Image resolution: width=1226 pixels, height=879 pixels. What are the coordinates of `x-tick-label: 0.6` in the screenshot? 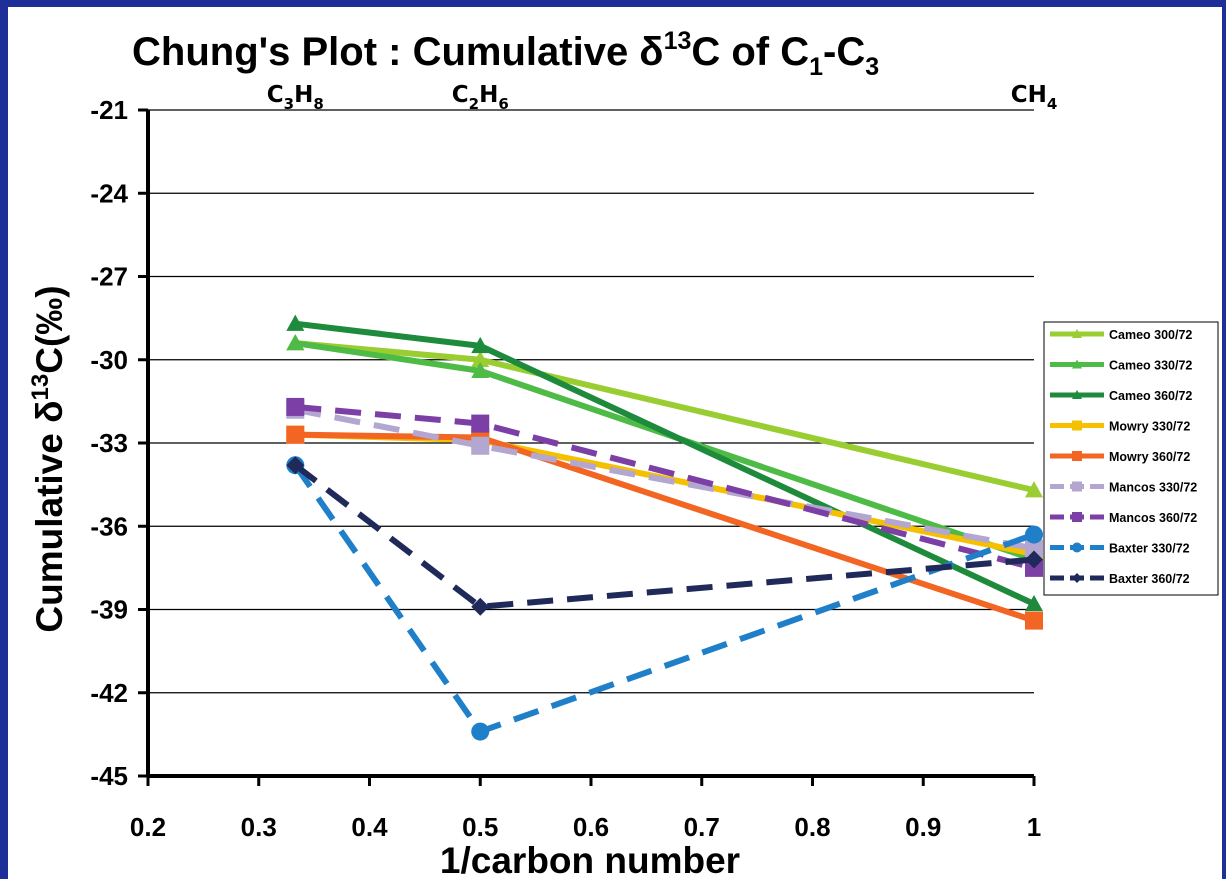 It's located at (591, 827).